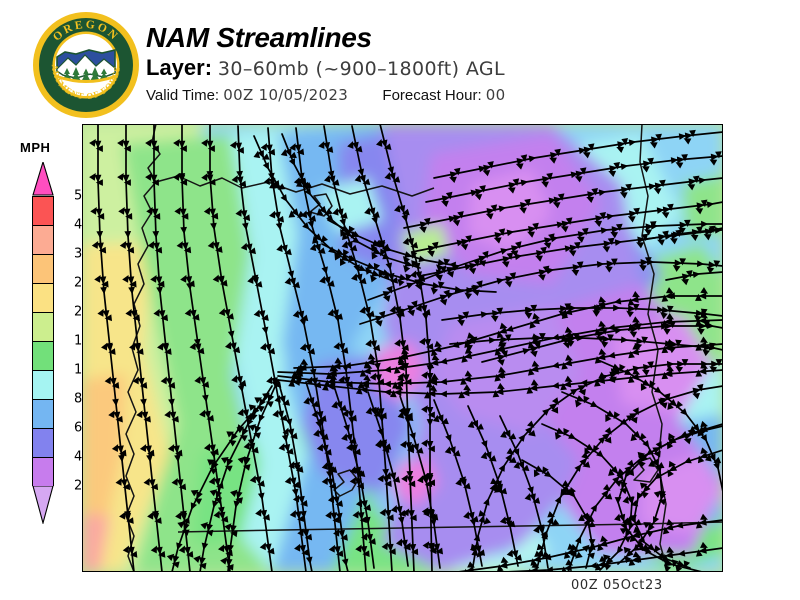  What do you see at coordinates (43, 179) in the screenshot?
I see `colorbar-max-arrow` at bounding box center [43, 179].